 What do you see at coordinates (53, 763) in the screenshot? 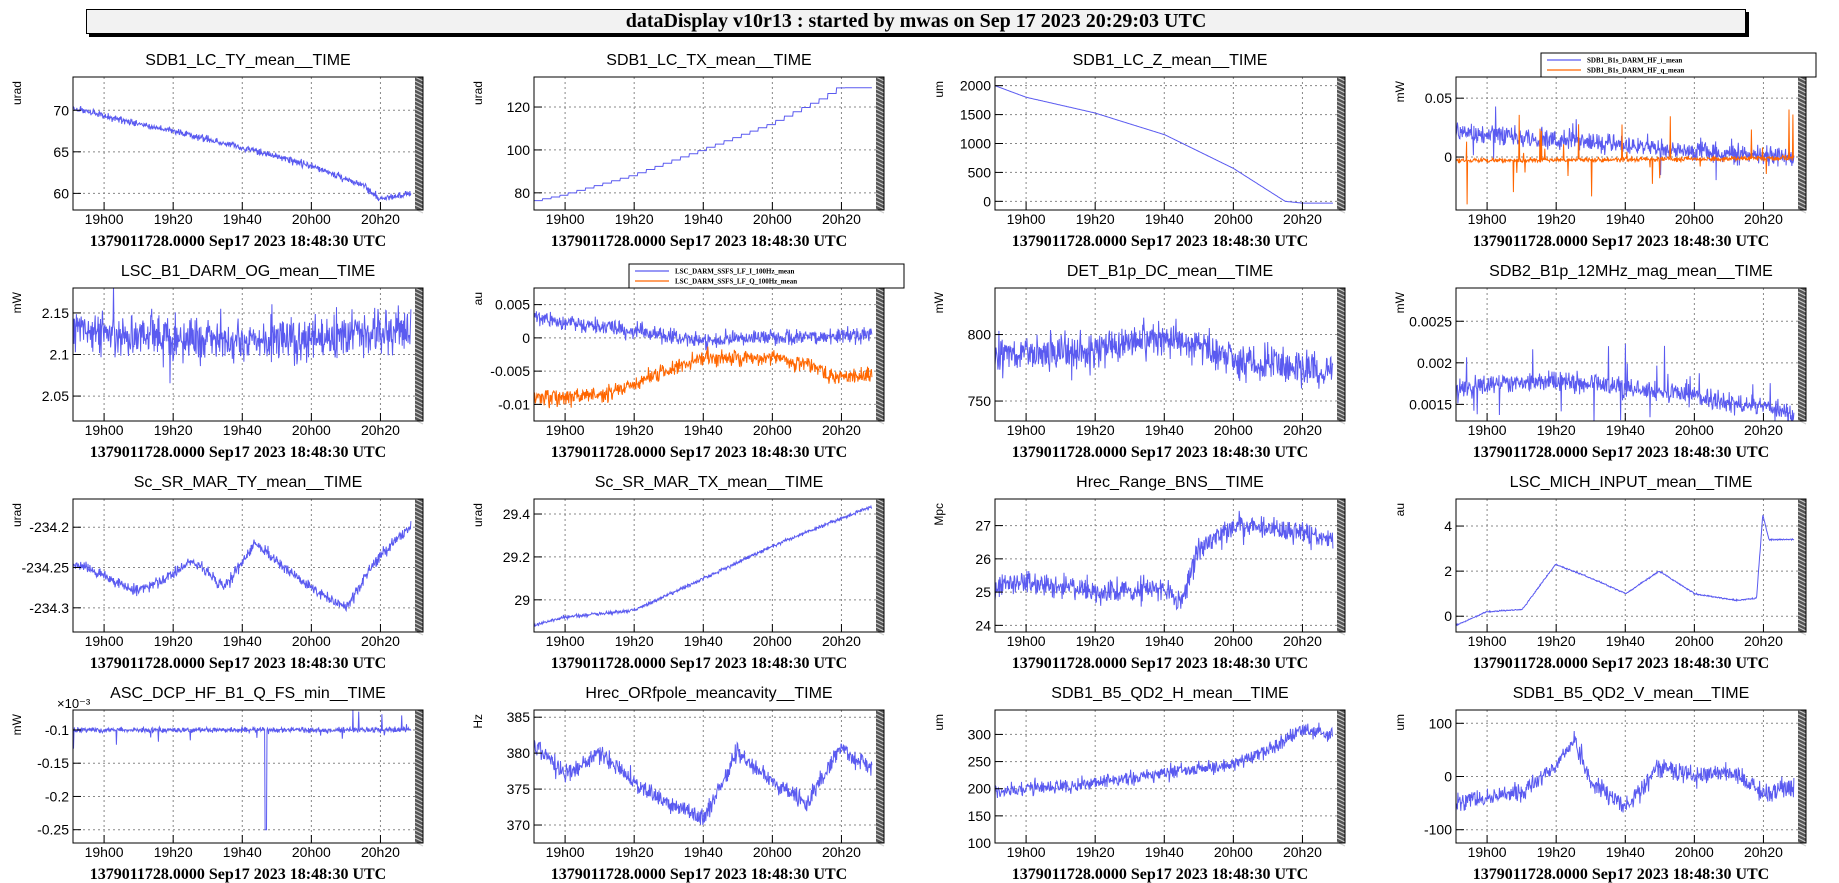
I see `y-tick-label: -0.15` at bounding box center [53, 763].